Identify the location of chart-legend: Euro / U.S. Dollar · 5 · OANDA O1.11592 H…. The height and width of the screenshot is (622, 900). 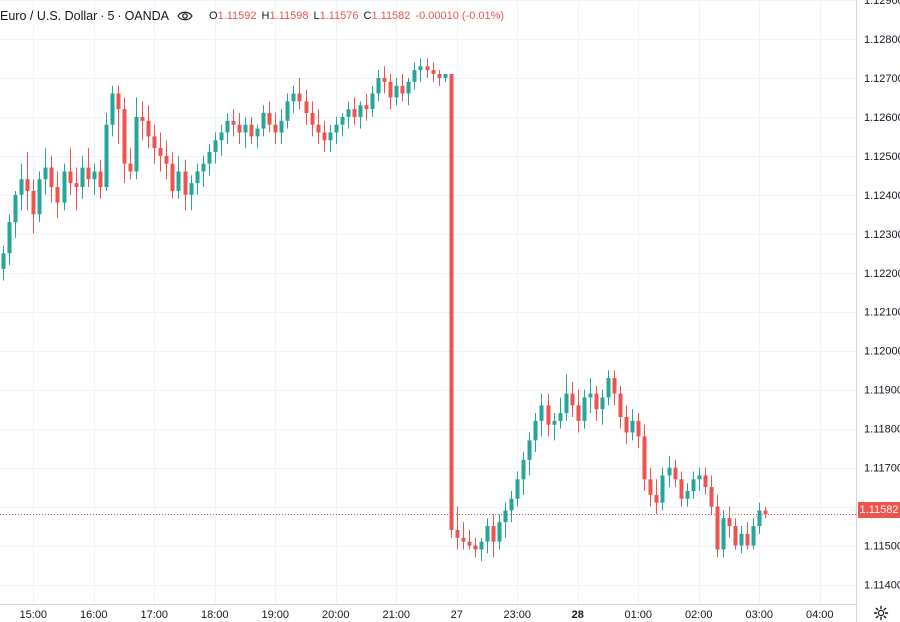
(254, 16).